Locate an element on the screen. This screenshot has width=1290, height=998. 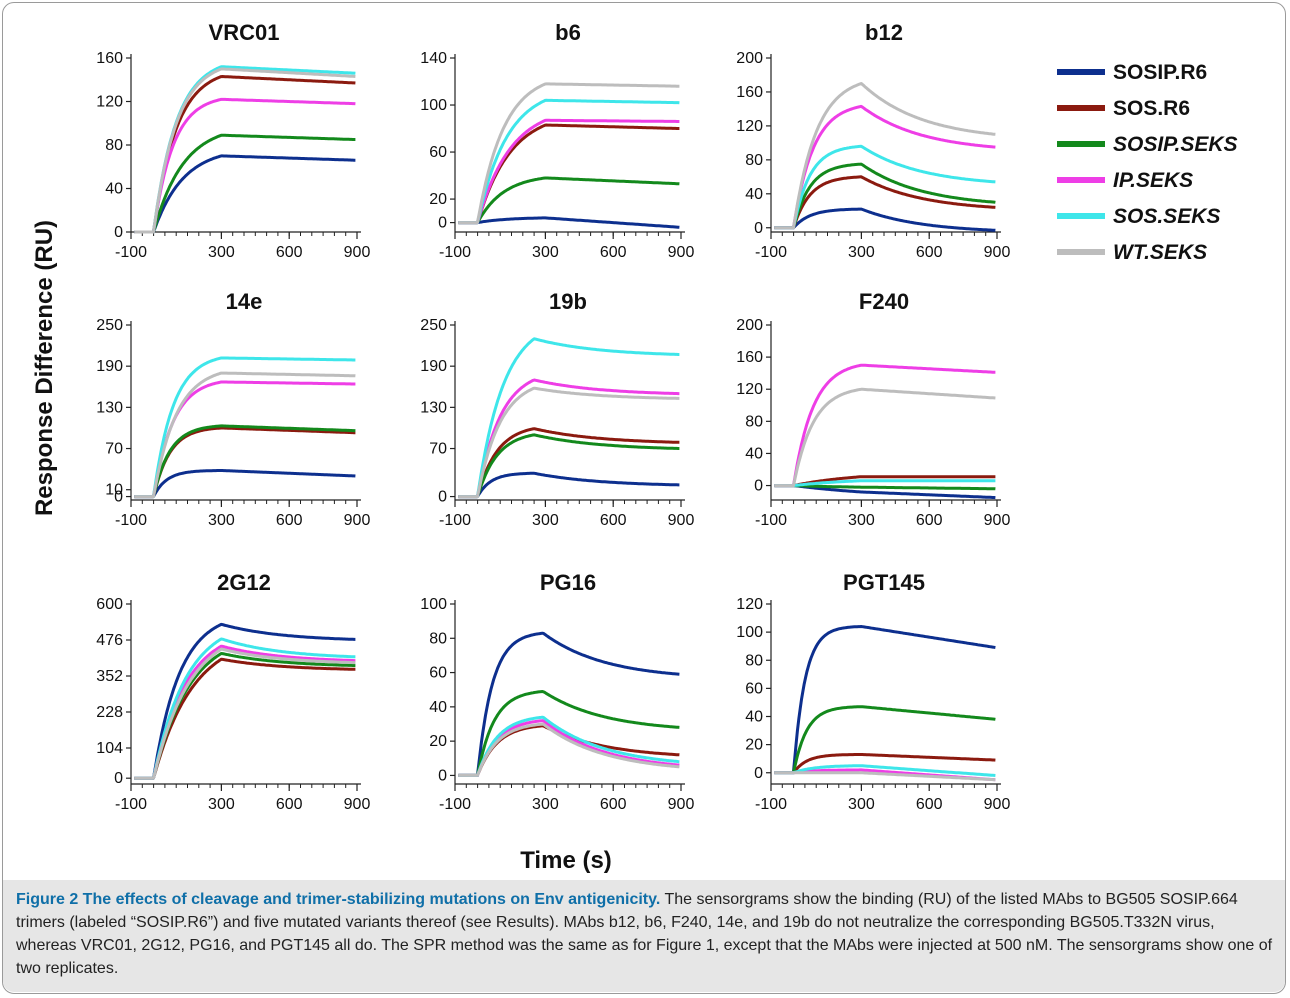
y-tick-label: 250 is located at coordinates (109, 325).